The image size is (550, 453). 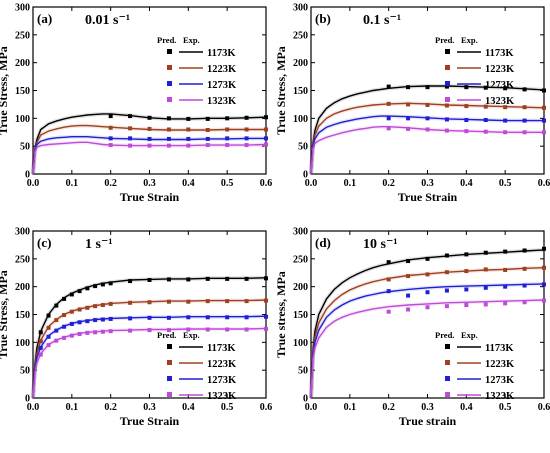 What do you see at coordinates (149, 362) in the screenshot?
I see `series-1323K` at bounding box center [149, 362].